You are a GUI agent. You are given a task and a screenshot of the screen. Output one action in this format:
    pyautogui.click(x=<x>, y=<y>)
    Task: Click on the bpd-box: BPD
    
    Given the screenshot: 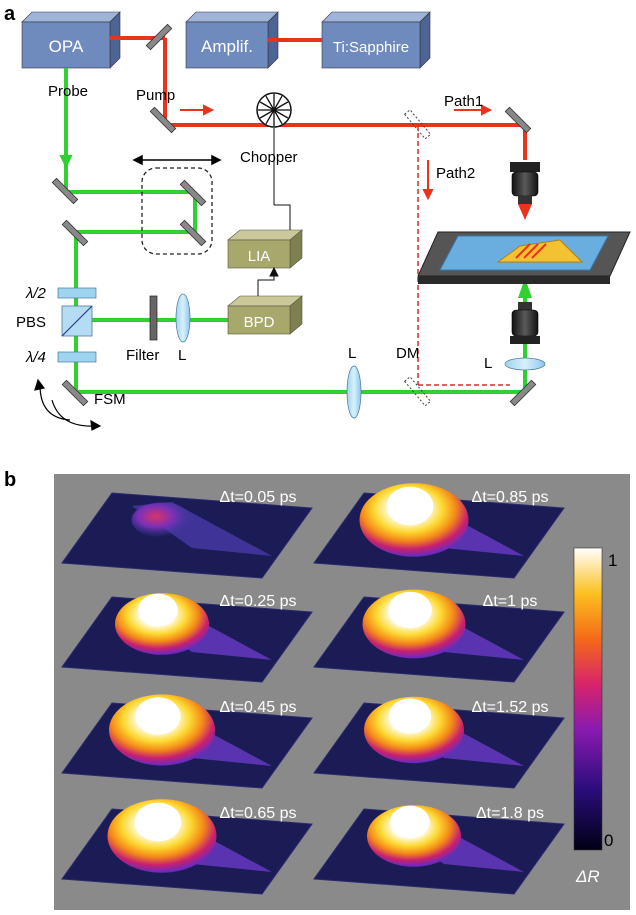 What is the action you would take?
    pyautogui.click(x=265, y=315)
    